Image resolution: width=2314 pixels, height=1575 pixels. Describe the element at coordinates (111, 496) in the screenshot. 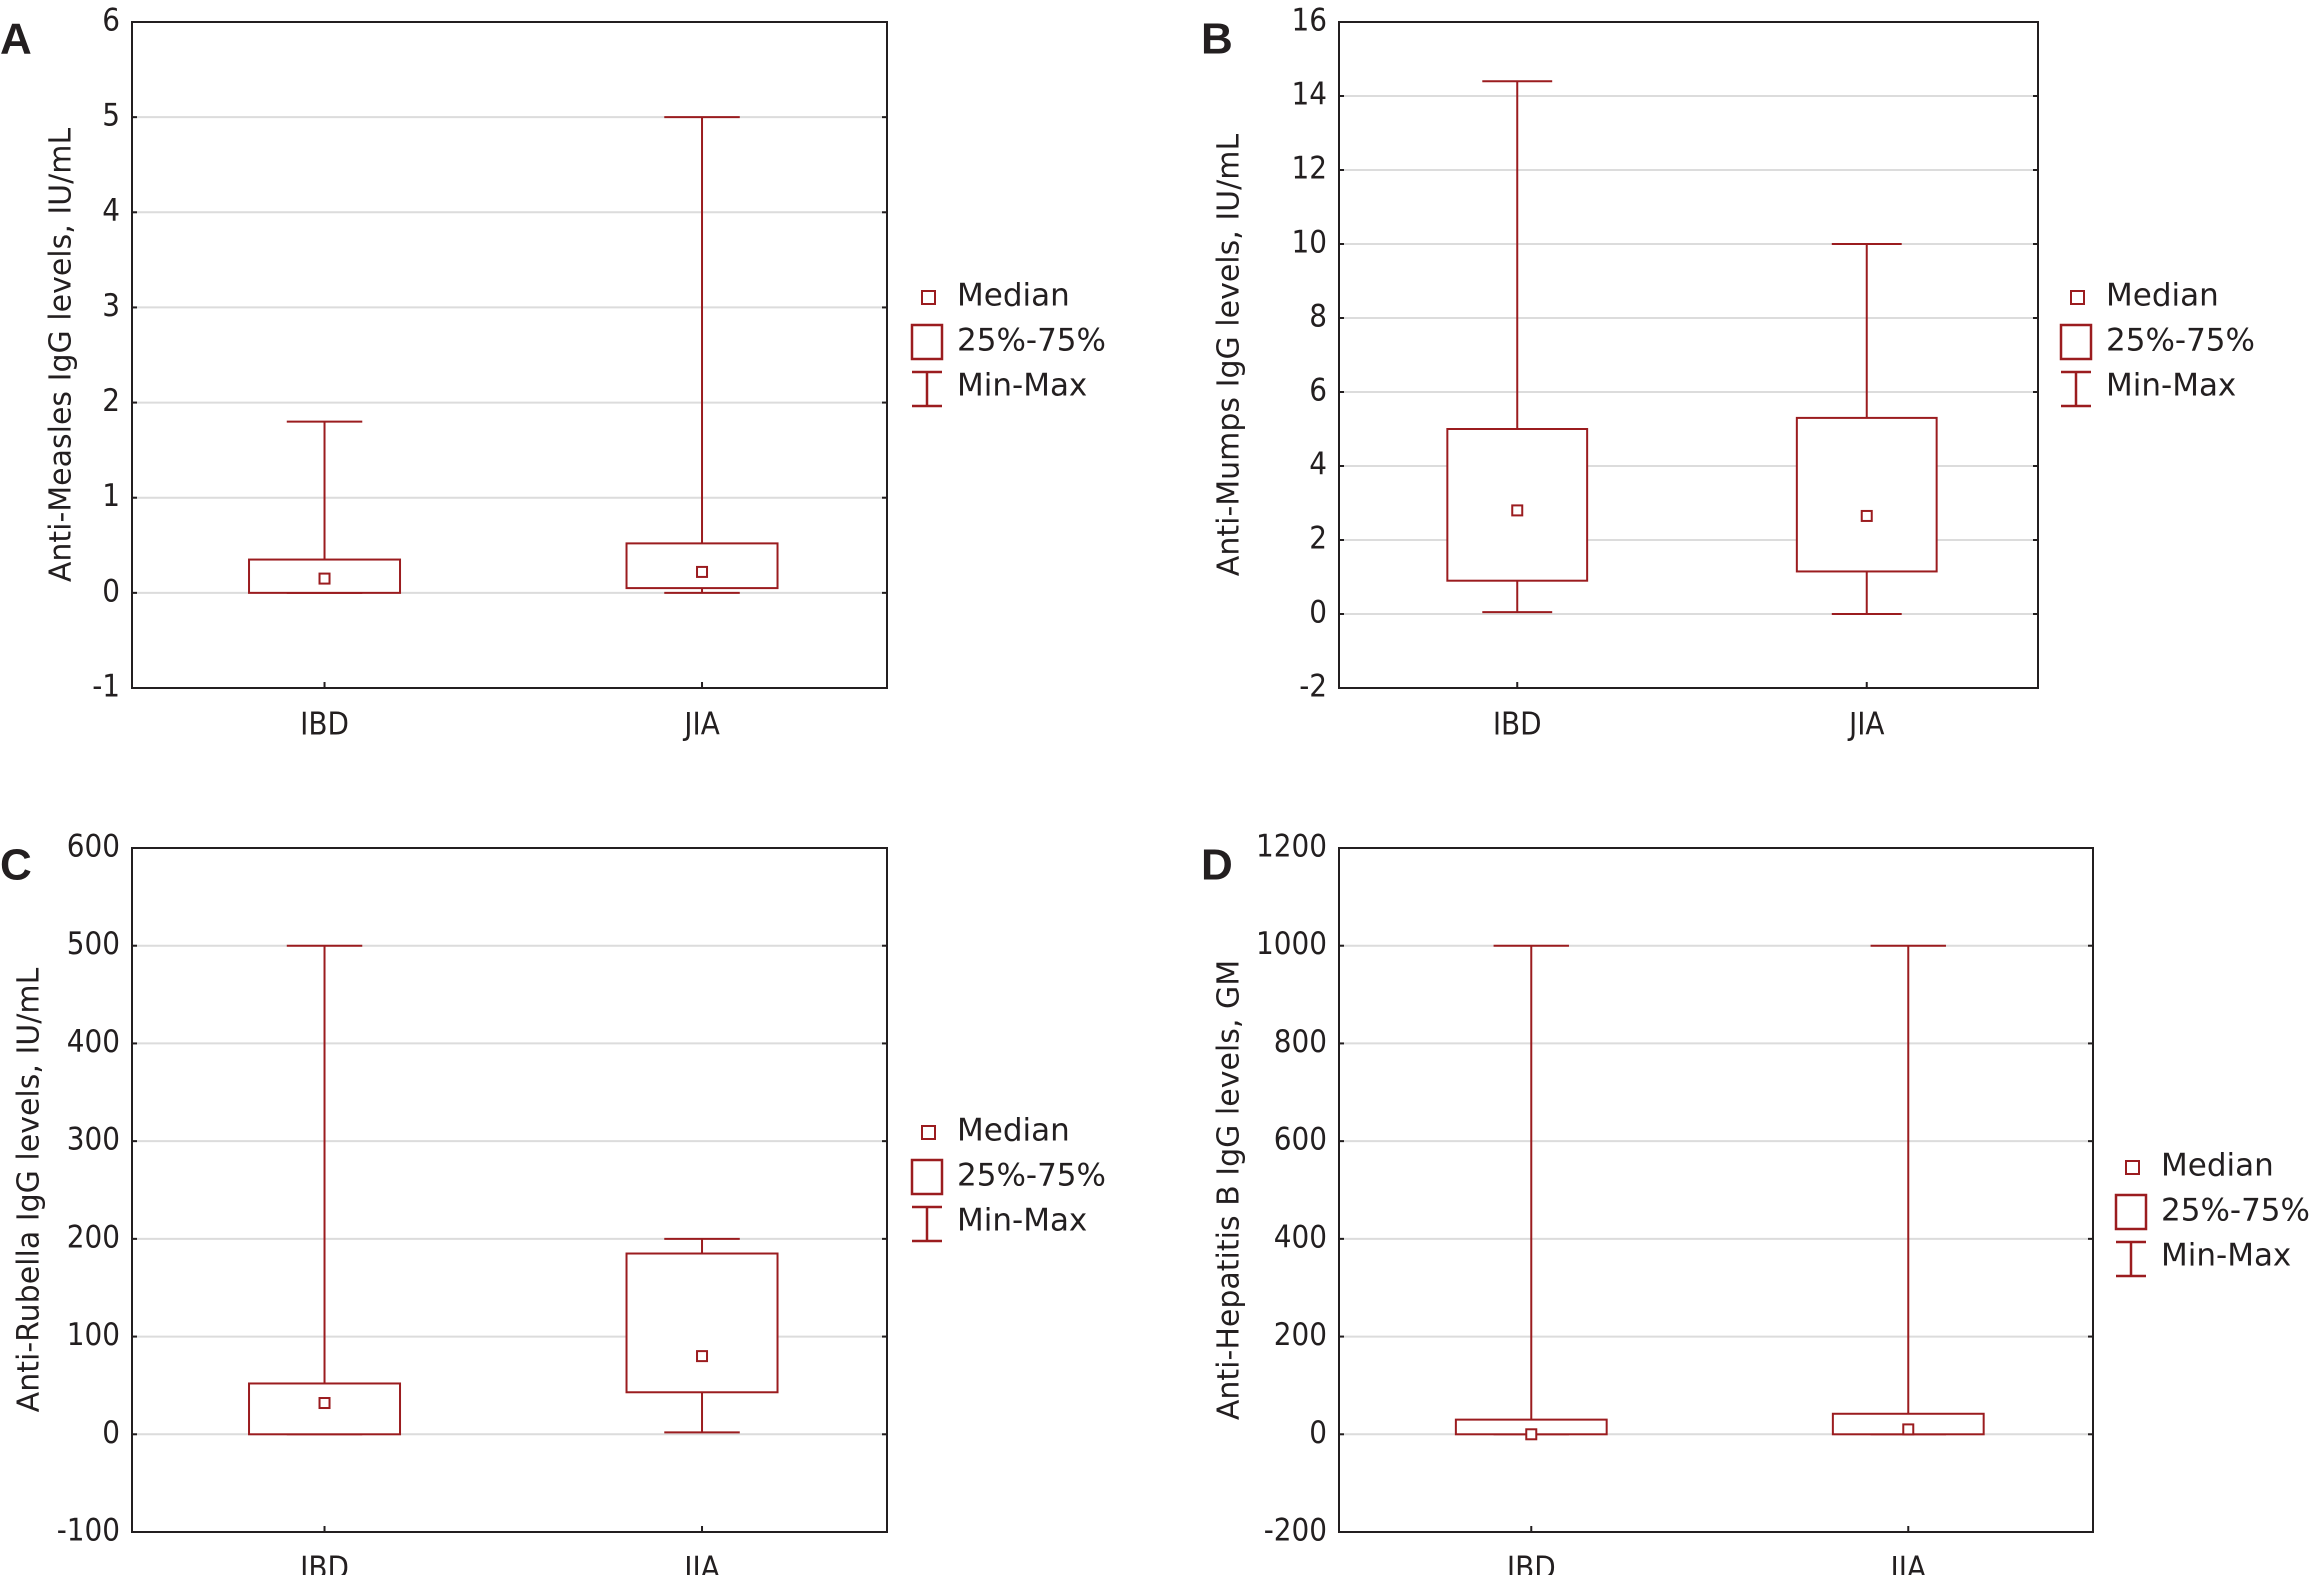

I see `y-tick-label: 1` at that location.